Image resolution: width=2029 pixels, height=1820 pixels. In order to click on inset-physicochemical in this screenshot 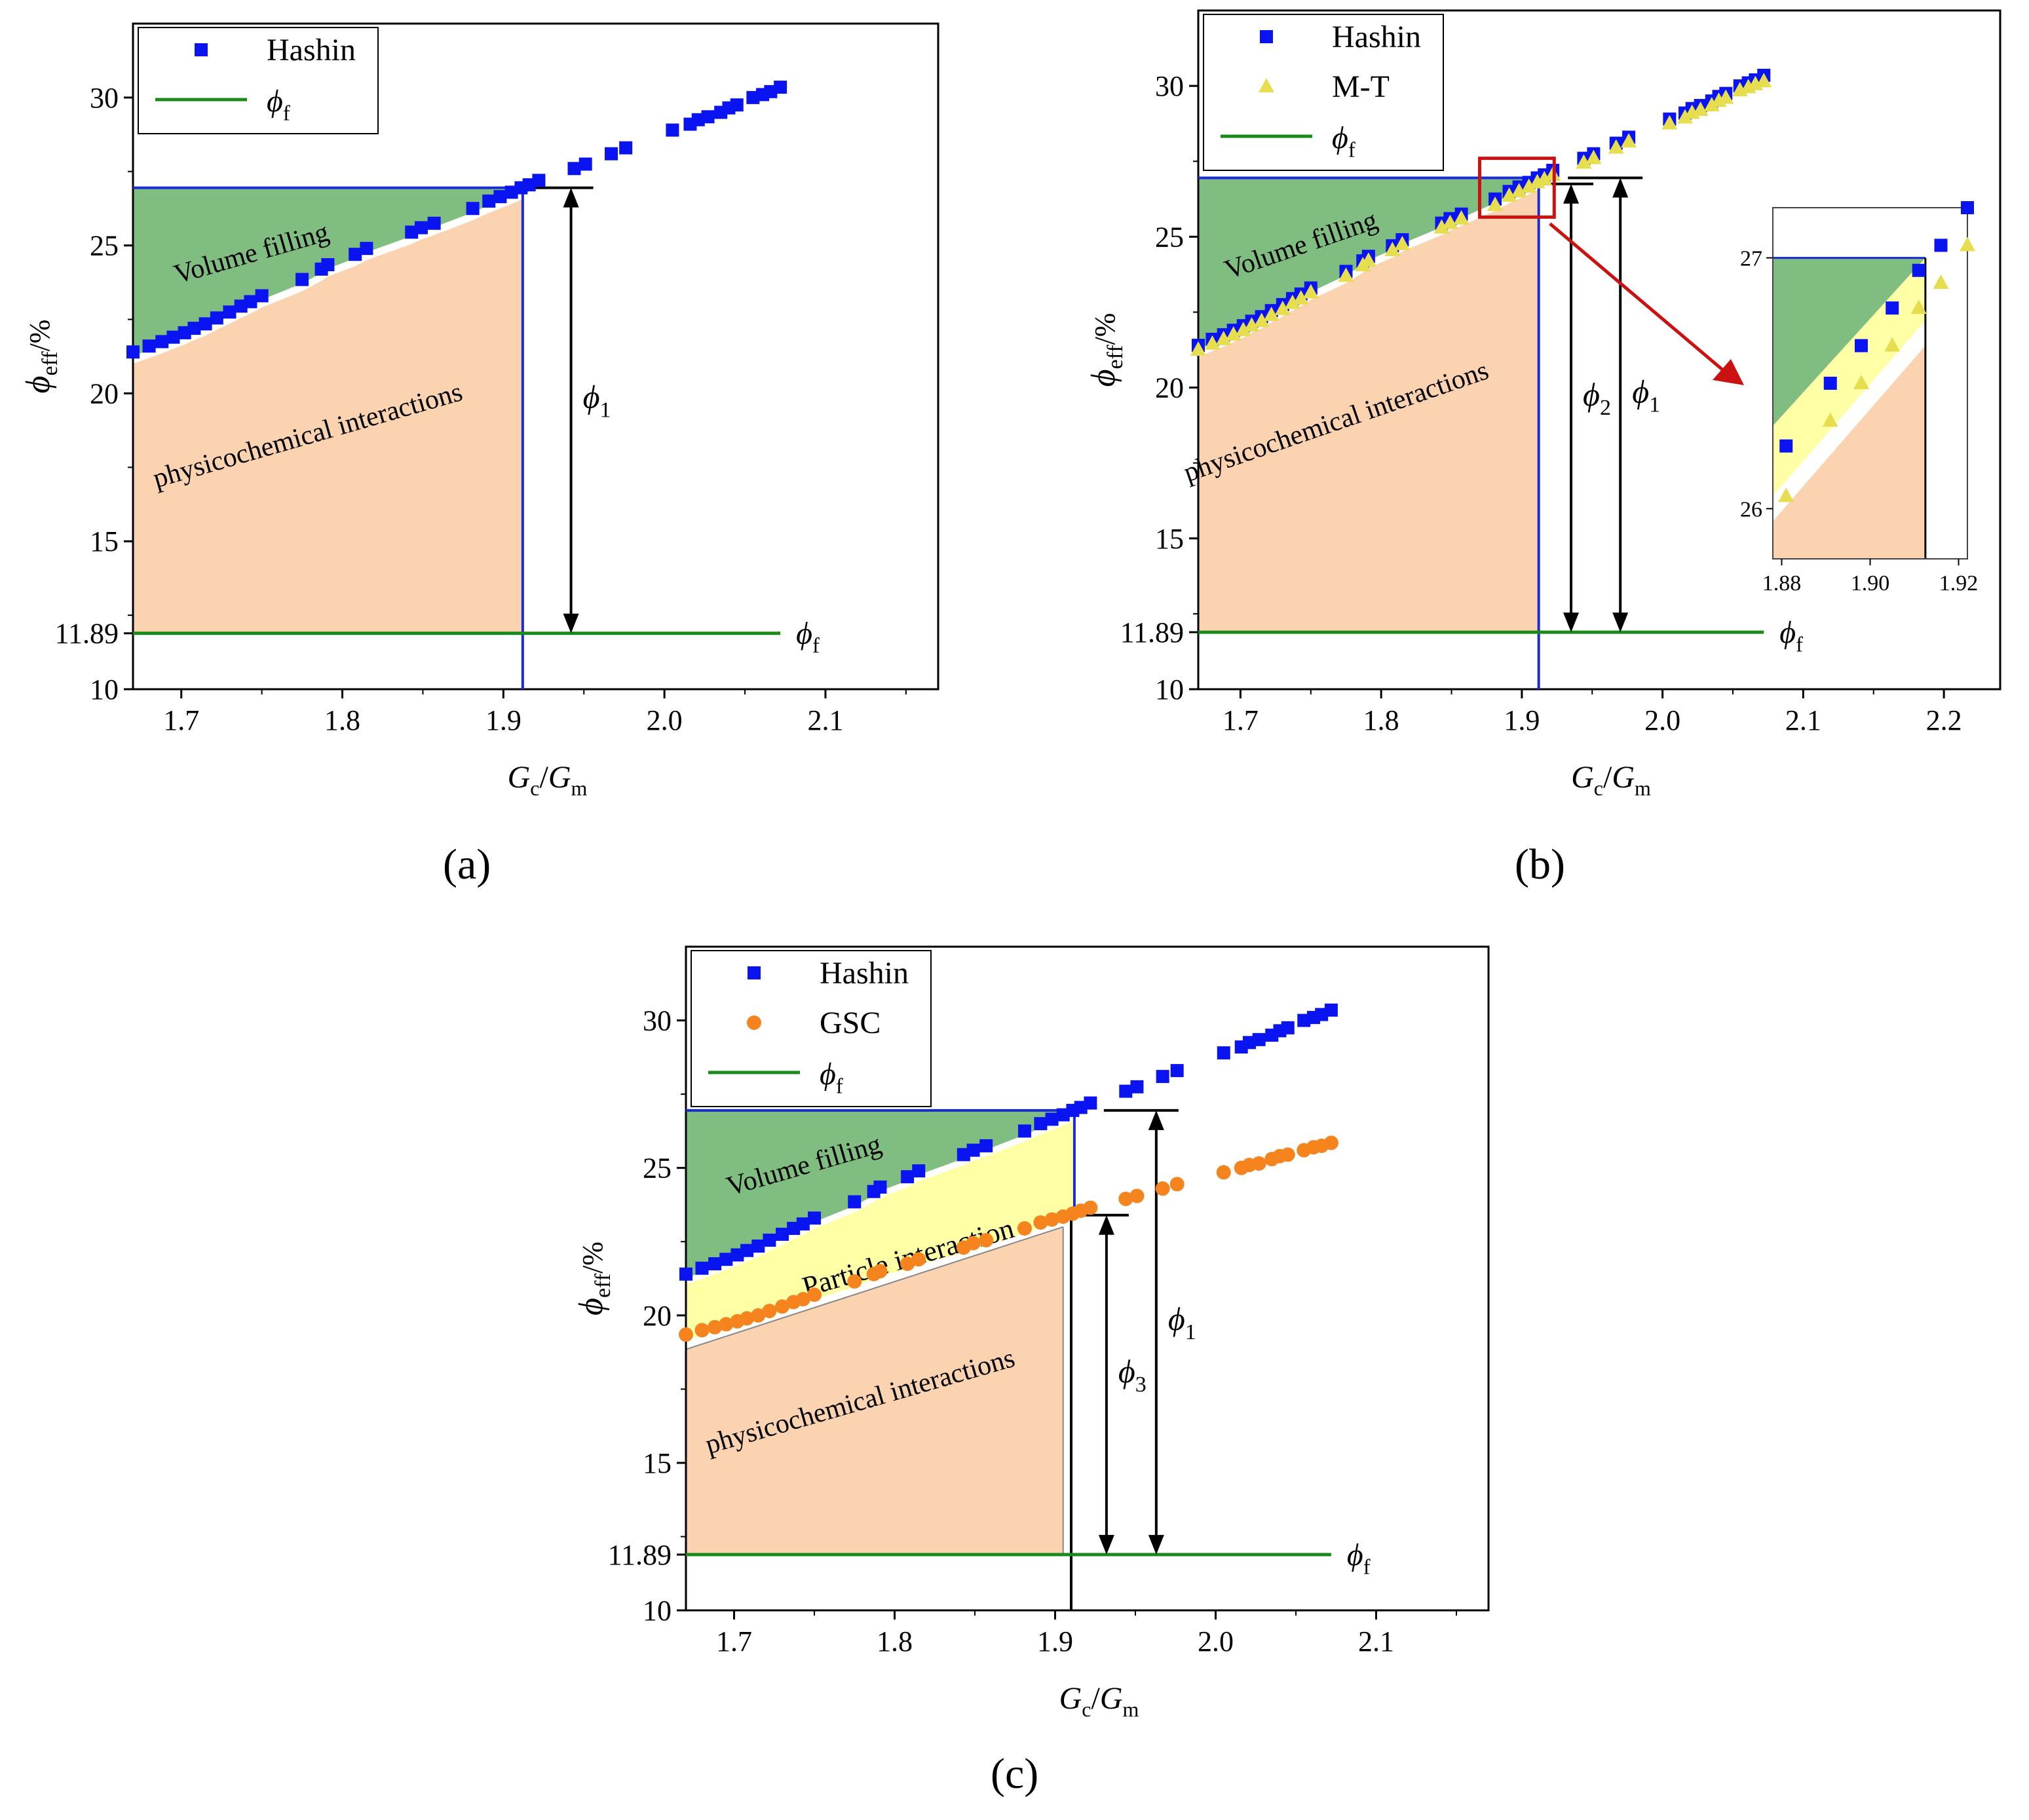, I will do `click(1849, 452)`.